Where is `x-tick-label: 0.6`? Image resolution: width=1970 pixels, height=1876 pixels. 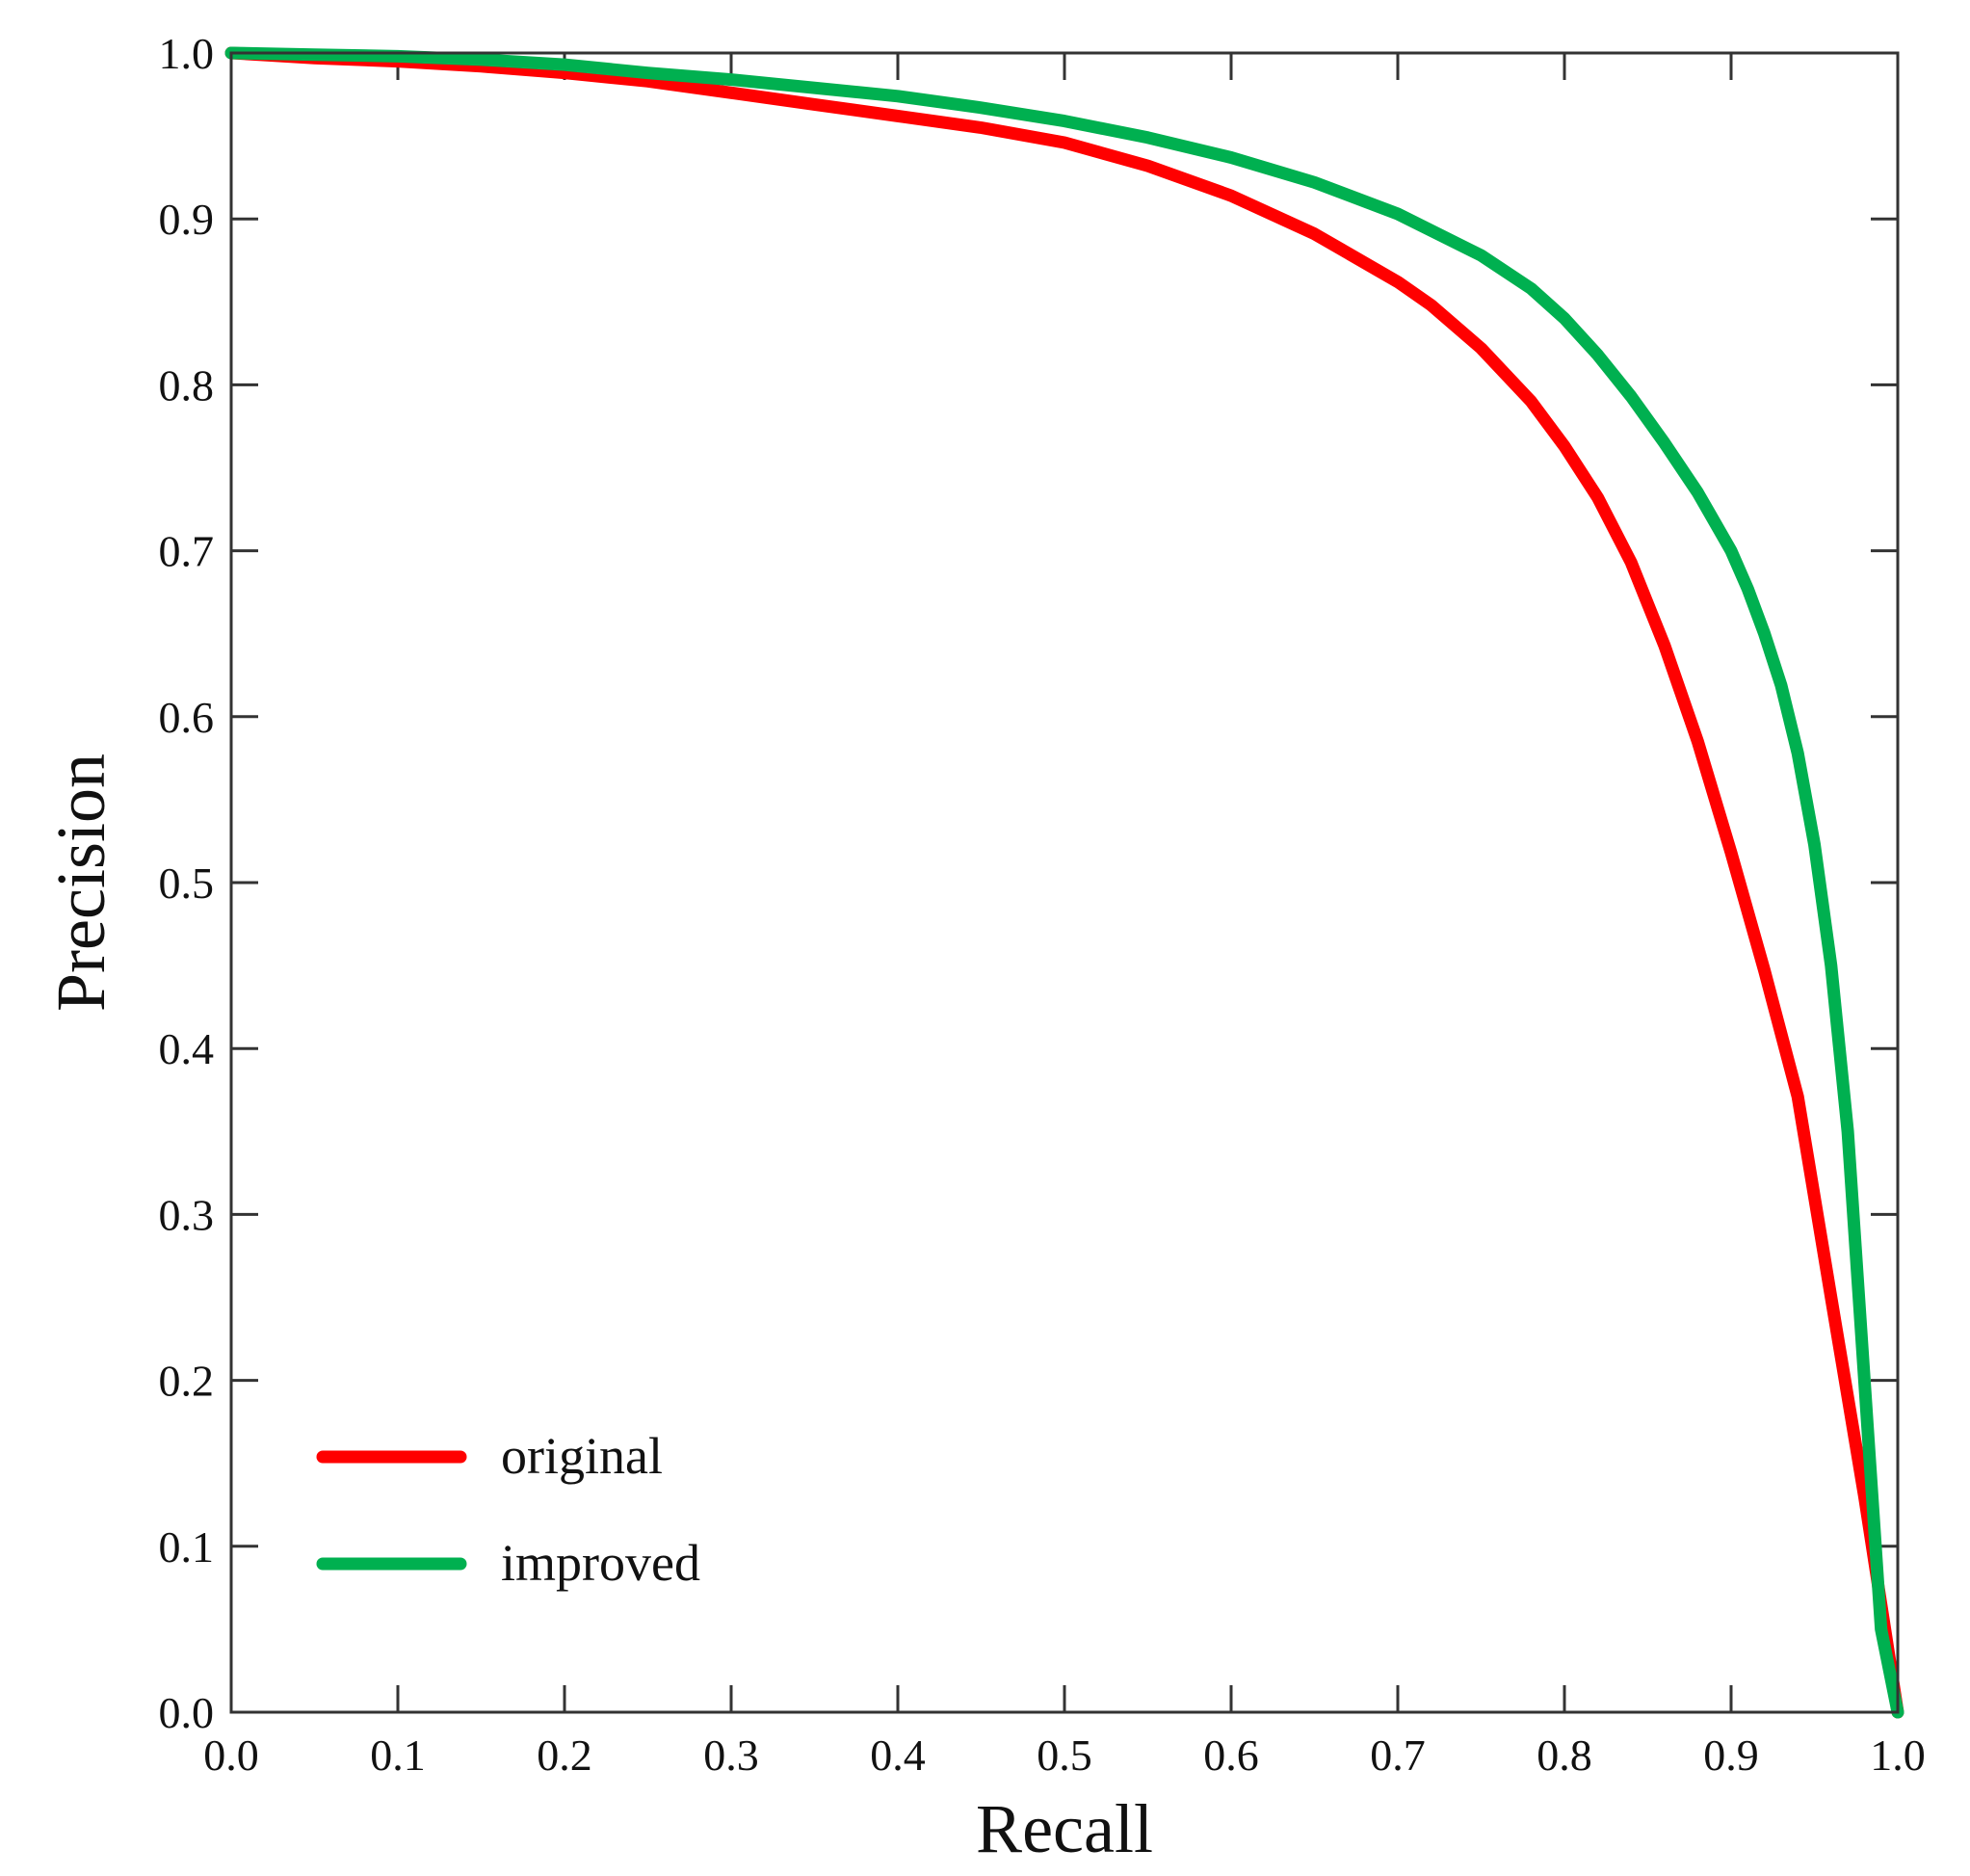
x-tick-label: 0.6 is located at coordinates (1231, 1756).